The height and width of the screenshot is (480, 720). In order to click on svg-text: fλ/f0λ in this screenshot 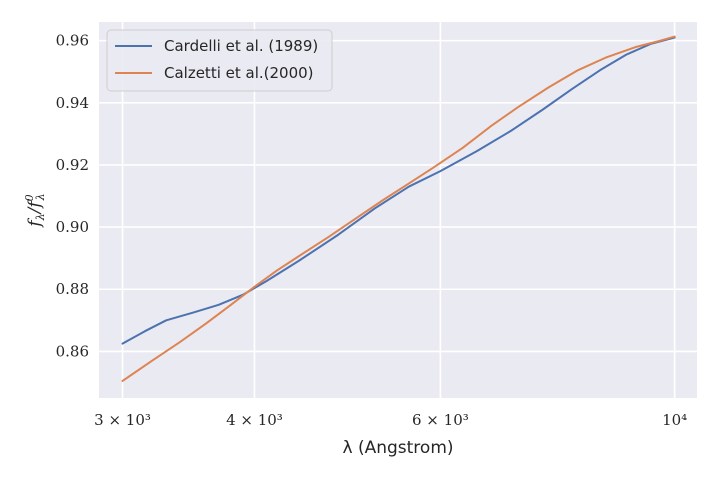, I will do `click(35, 210)`.